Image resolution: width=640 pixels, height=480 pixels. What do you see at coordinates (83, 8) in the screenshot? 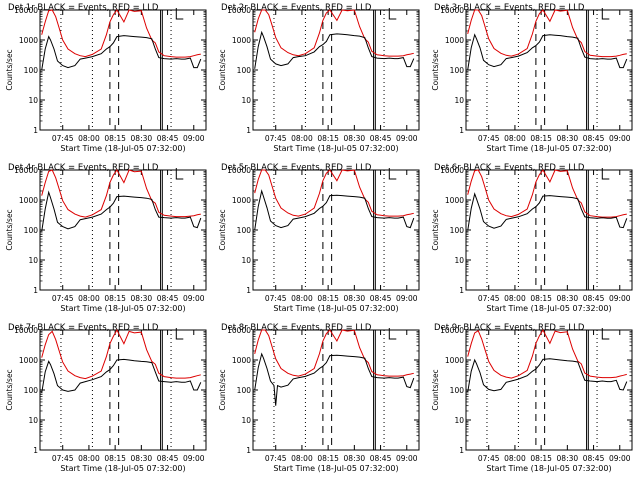
I see `panel-title: Det 1r BLACK = Events, RED = LLD` at bounding box center [83, 8].